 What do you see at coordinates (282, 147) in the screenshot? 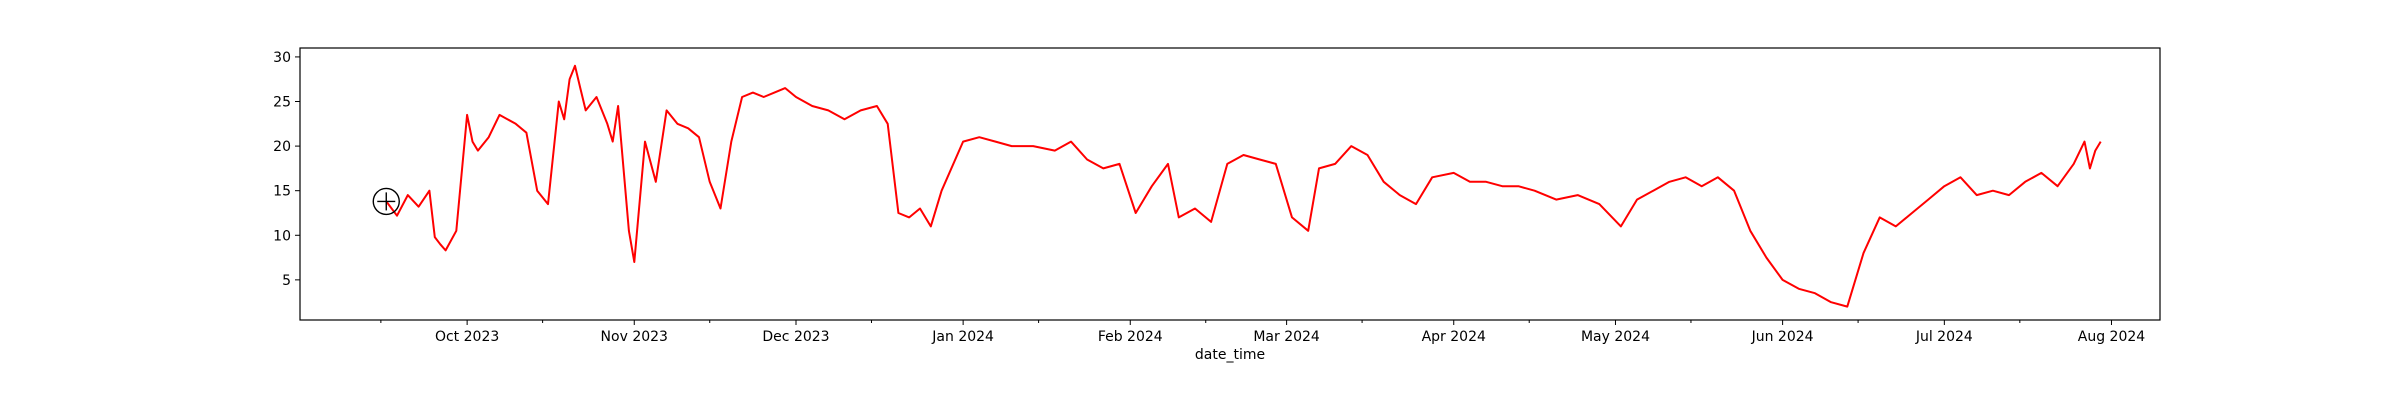
I see `y-tick-label: 20` at bounding box center [282, 147].